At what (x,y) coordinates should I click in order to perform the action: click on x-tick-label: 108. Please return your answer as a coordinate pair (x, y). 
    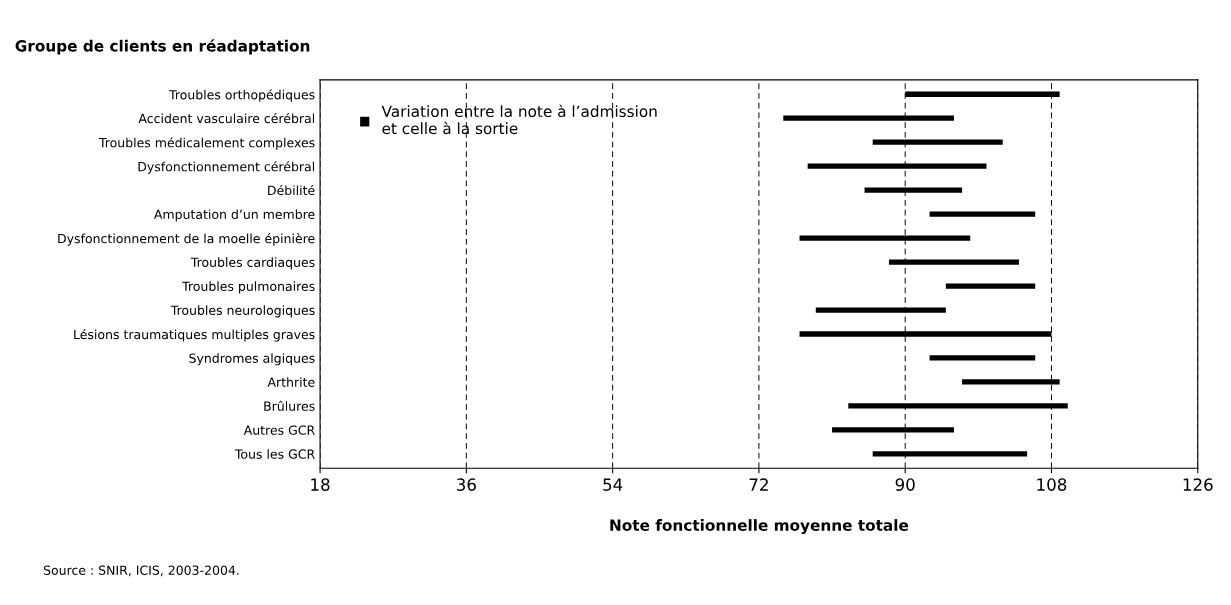
    Looking at the image, I should click on (1052, 484).